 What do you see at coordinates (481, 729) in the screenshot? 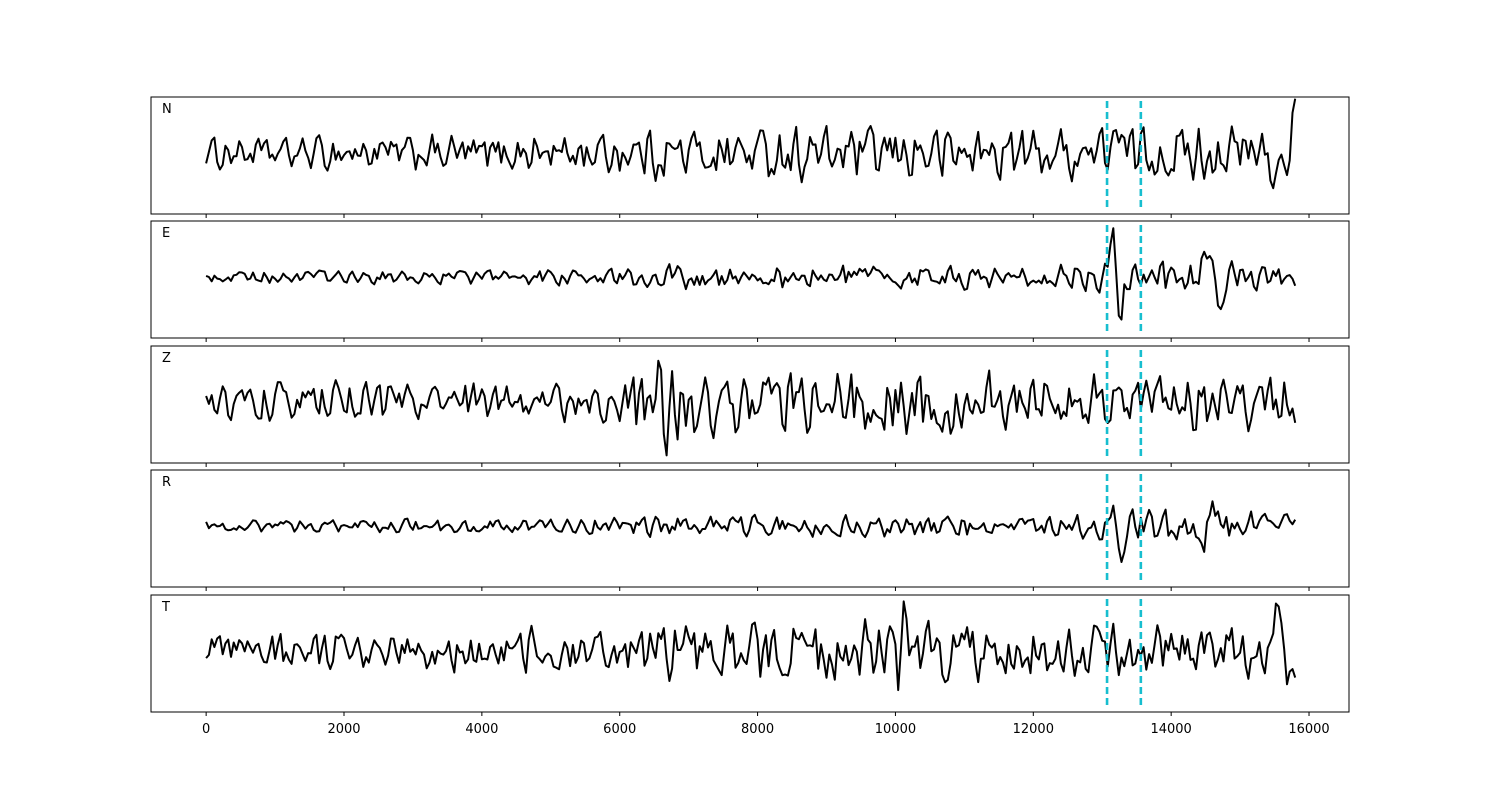
I see `x-tick-label: 4000` at bounding box center [481, 729].